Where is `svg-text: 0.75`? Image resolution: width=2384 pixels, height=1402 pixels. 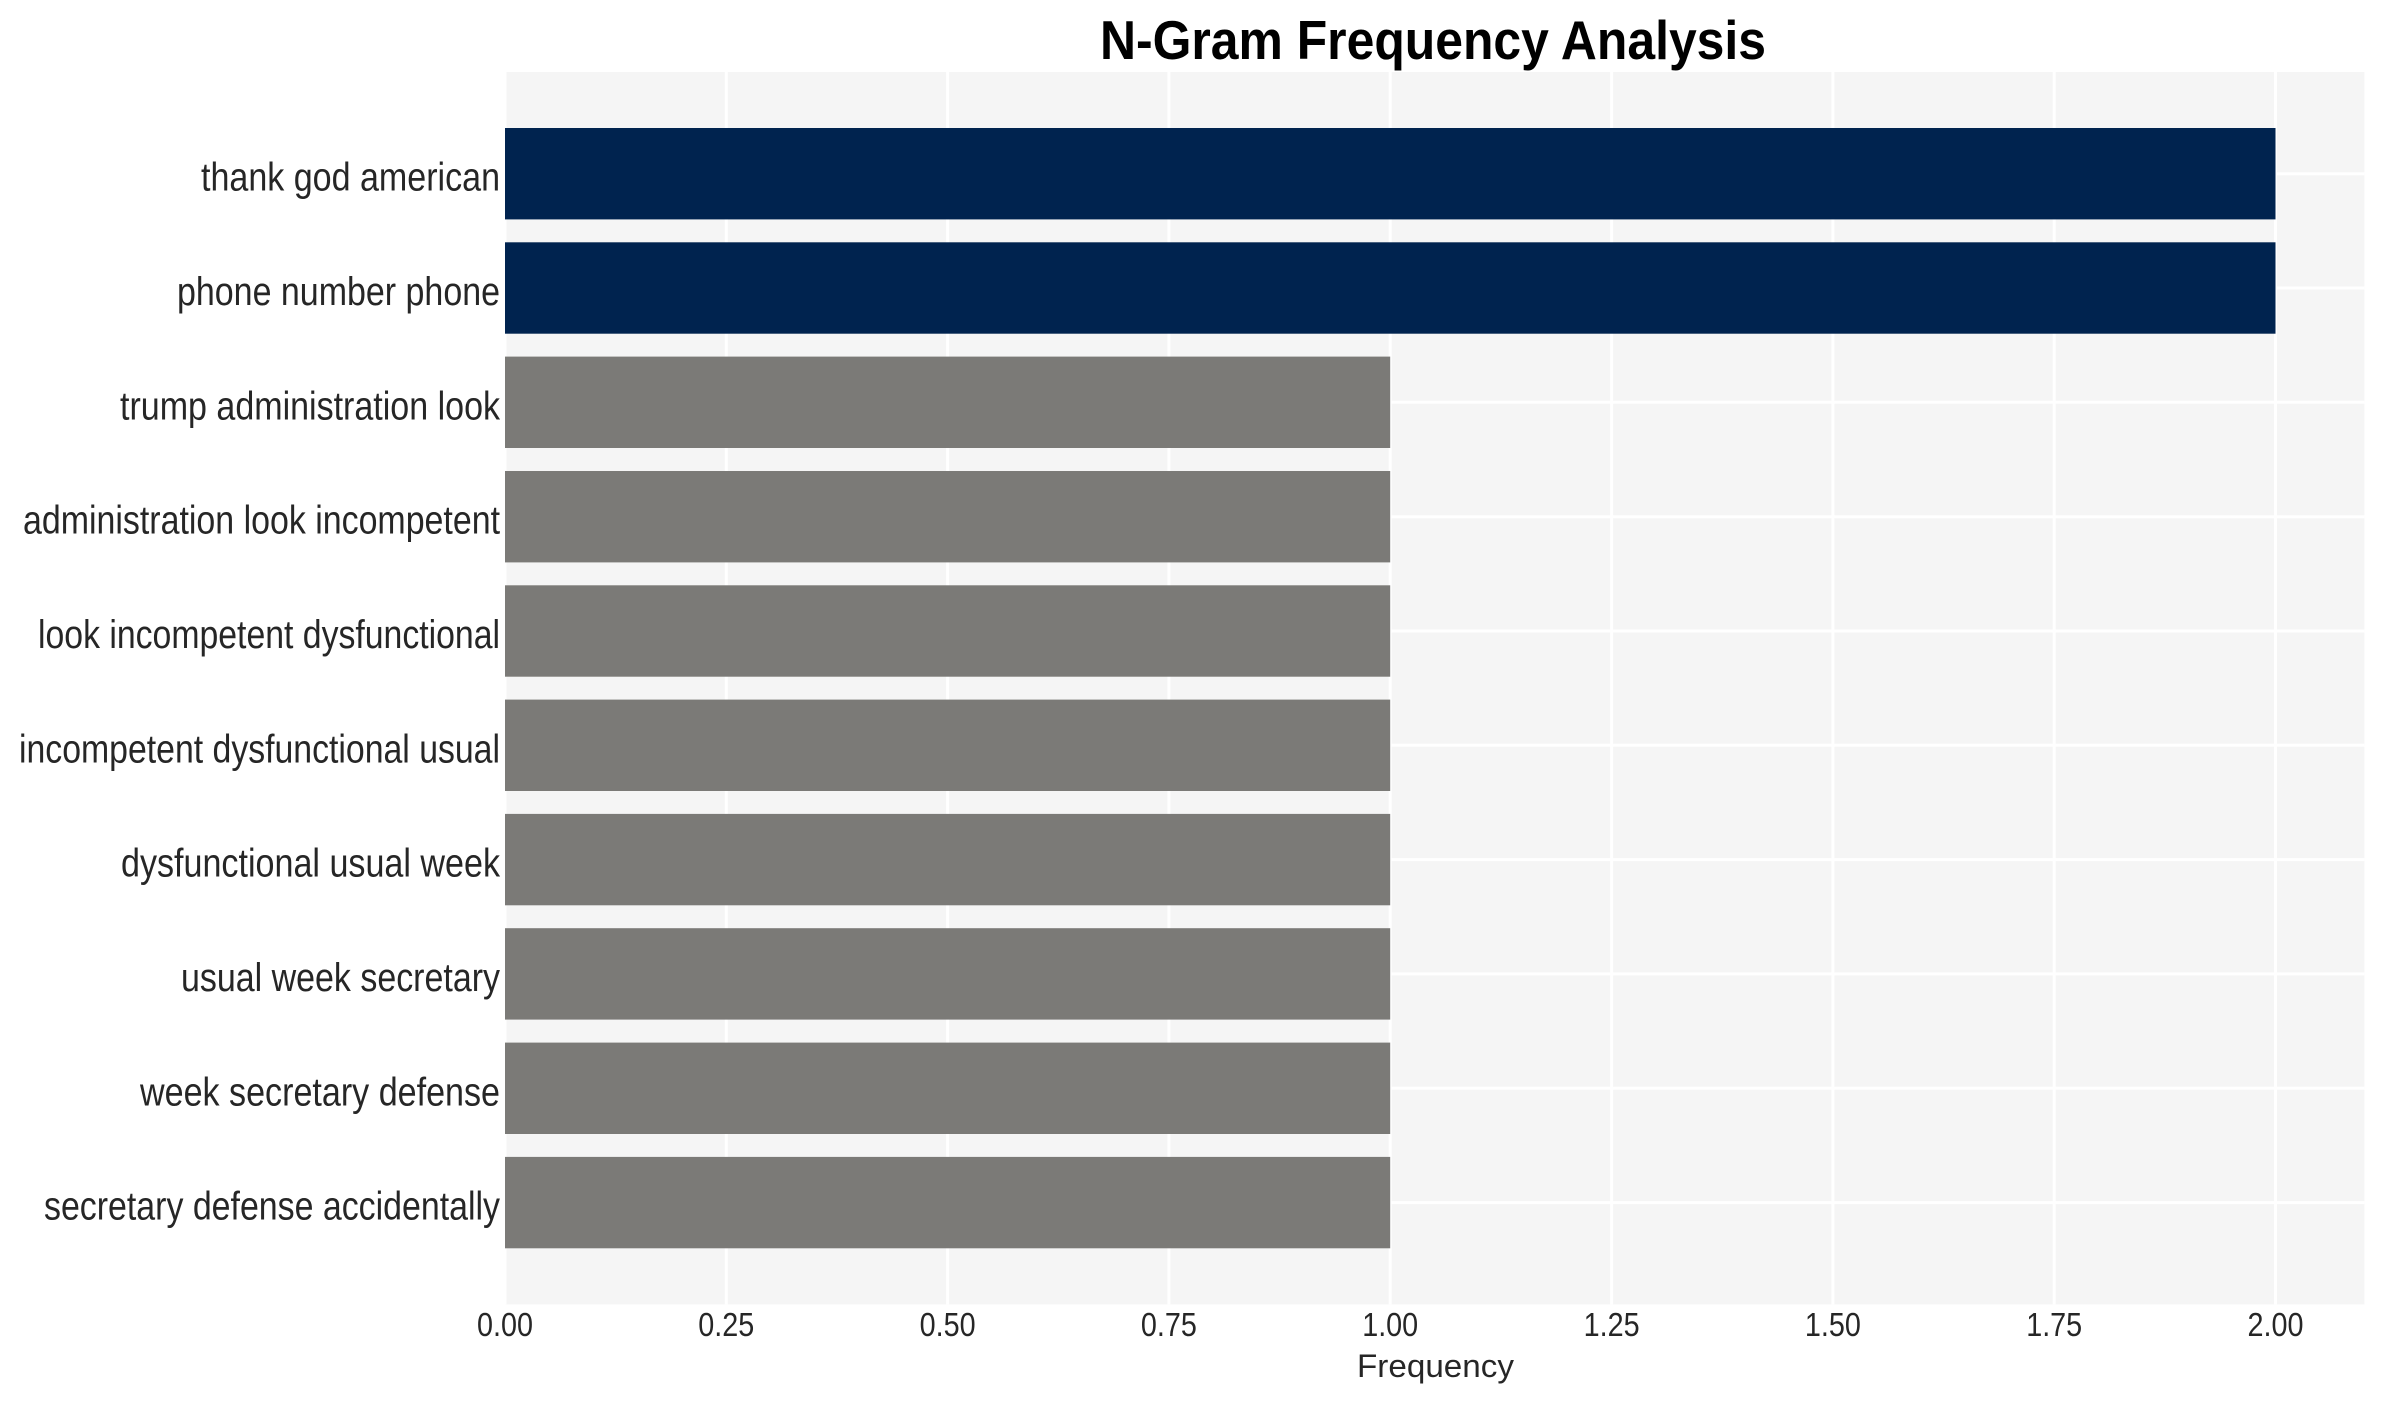
svg-text: 0.75 is located at coordinates (1169, 1324).